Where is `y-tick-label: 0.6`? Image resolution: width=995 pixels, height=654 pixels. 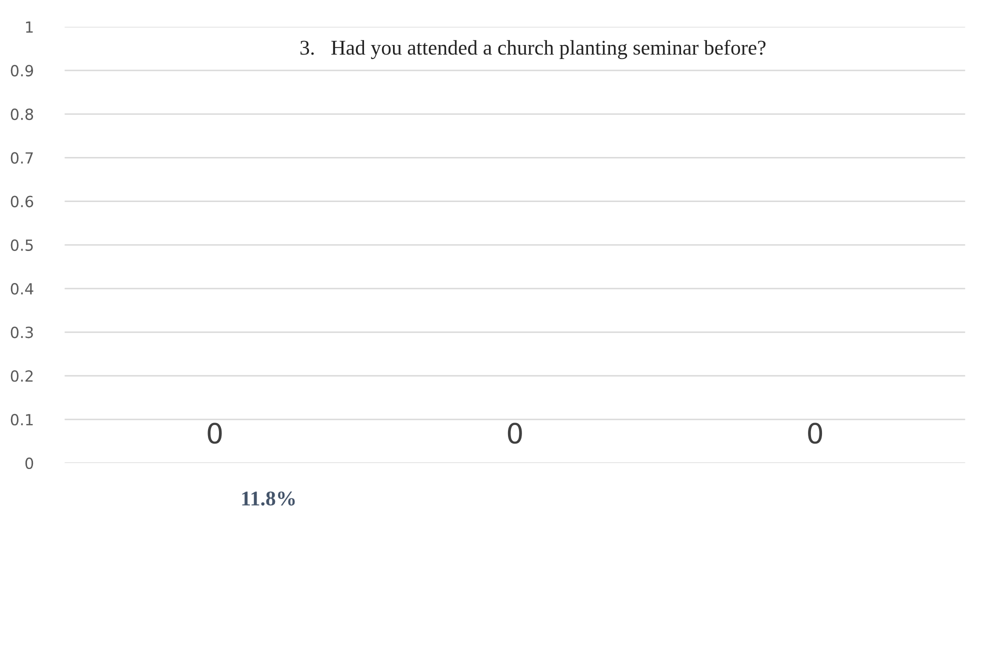
y-tick-label: 0.6 is located at coordinates (22, 202).